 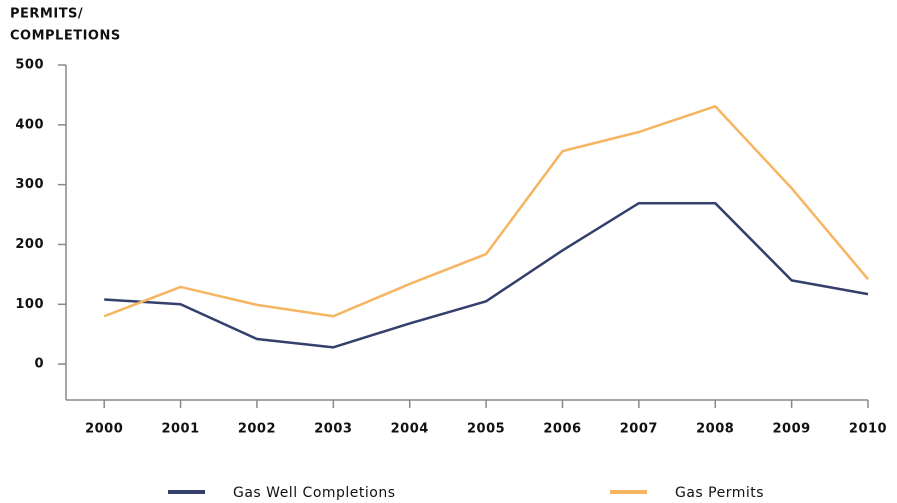 I want to click on x-tick-label: 2008, so click(x=715, y=429).